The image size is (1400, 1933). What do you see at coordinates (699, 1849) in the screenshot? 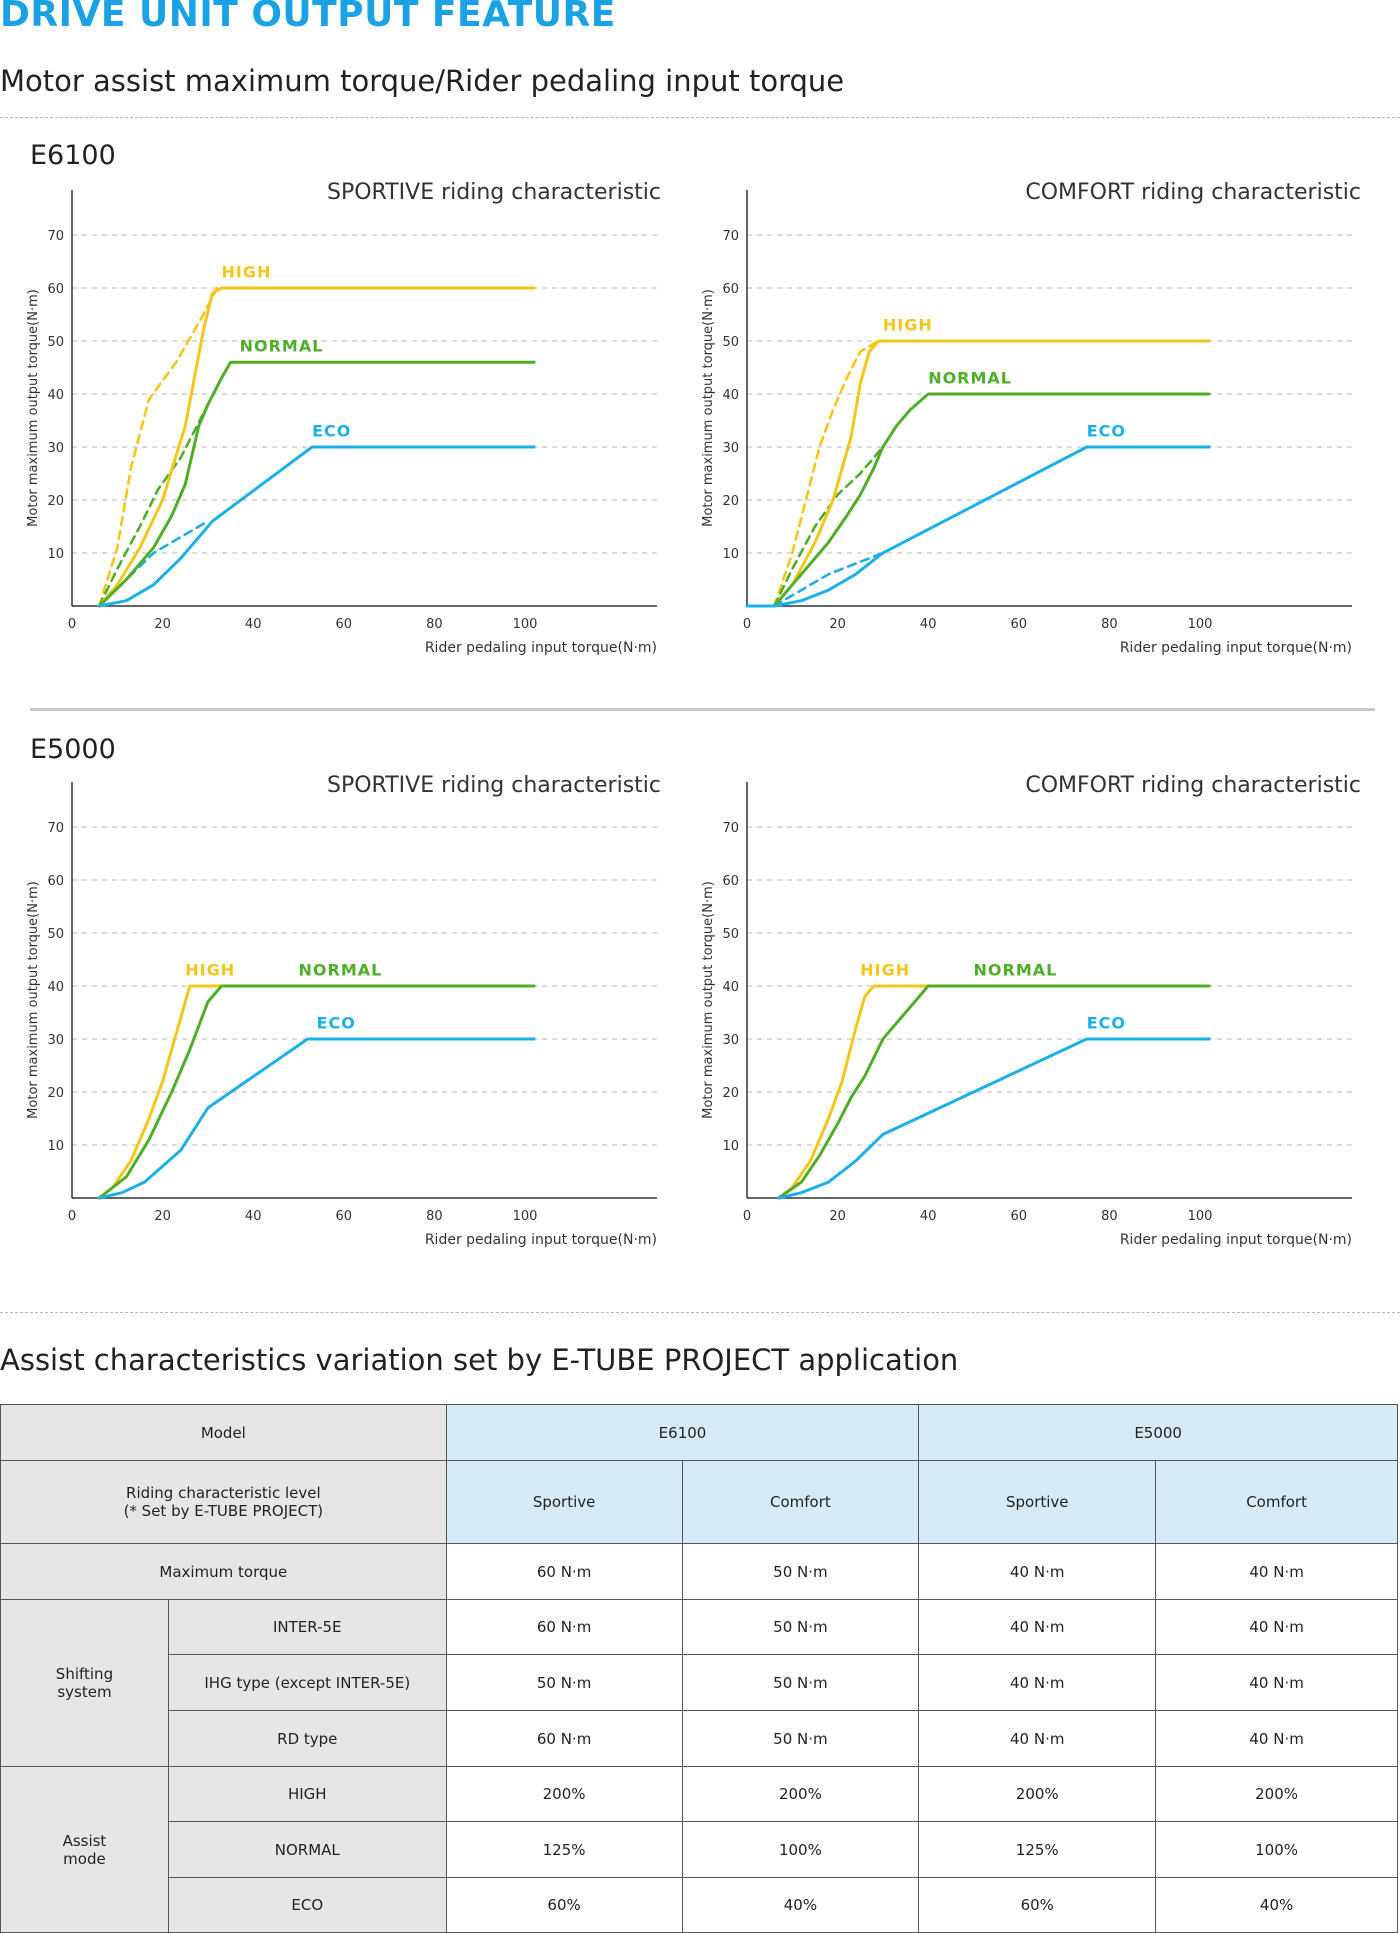
I see `table-row: Assist mode HIGH 200% 200% 200% 200%` at bounding box center [699, 1849].